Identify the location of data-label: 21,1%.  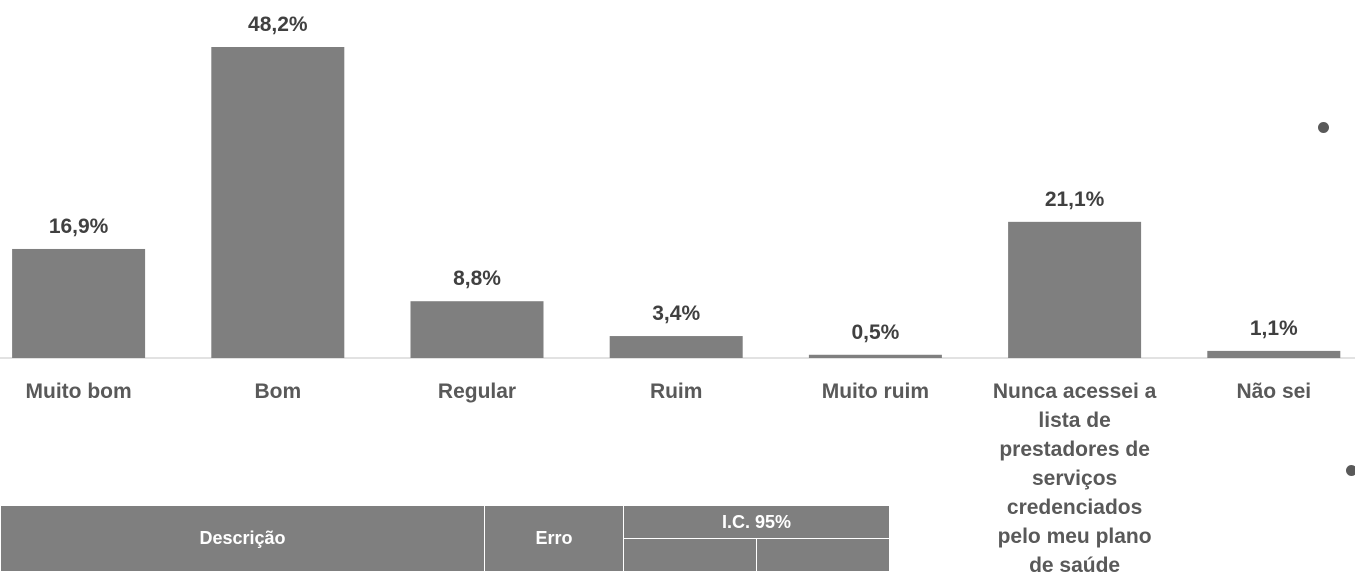
(1075, 199).